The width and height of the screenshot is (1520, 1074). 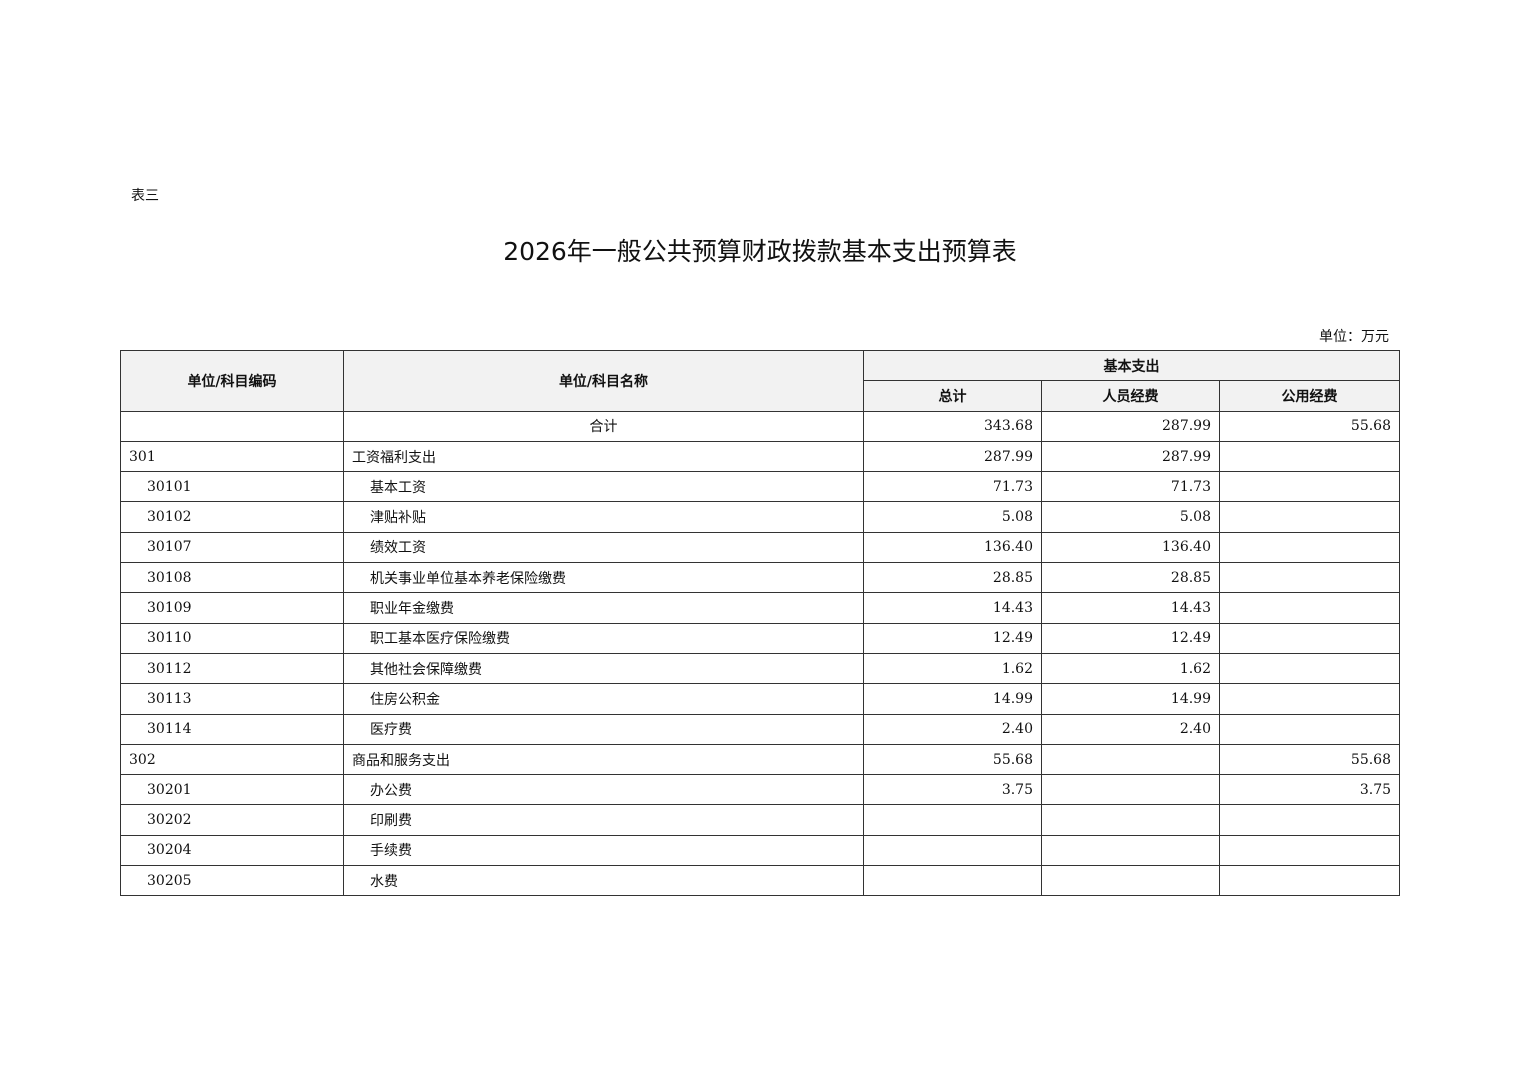 I want to click on cell-code: 30202, so click(x=232, y=820).